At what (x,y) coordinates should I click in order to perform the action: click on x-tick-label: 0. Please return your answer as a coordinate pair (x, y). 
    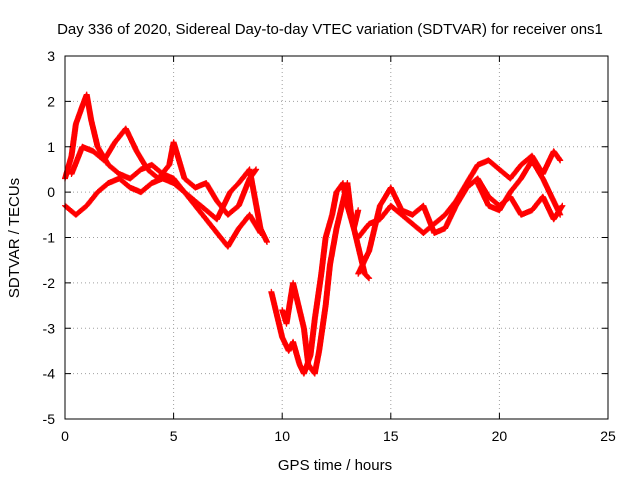
    Looking at the image, I should click on (65, 436).